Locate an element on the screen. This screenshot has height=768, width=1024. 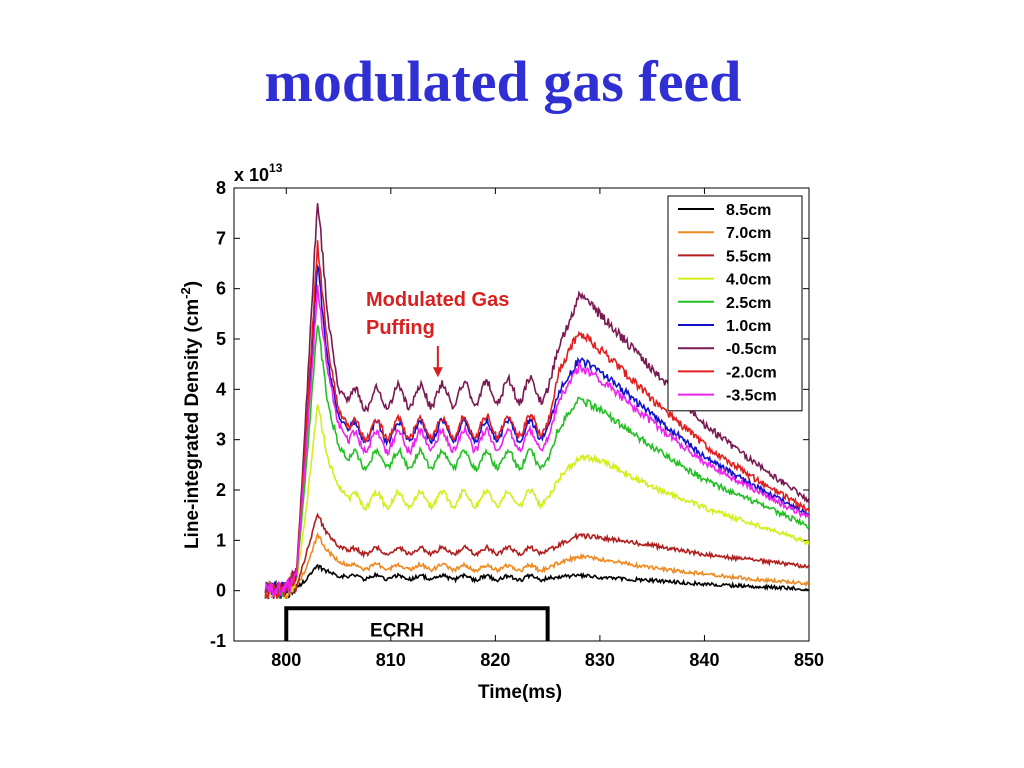
annotation: Modulated Gas Puffing is located at coordinates (437, 333).